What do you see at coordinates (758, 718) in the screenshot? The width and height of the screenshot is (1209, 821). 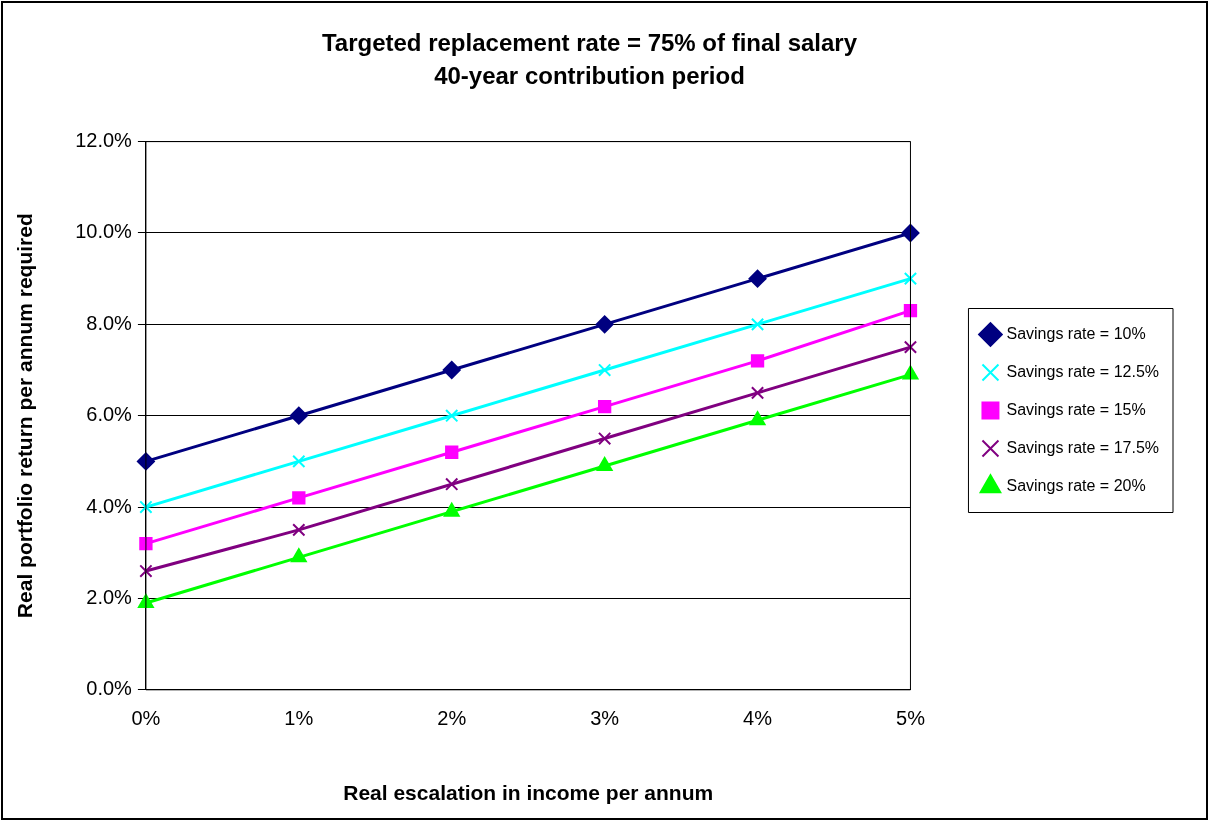 I see `x-tick-label: 4%` at bounding box center [758, 718].